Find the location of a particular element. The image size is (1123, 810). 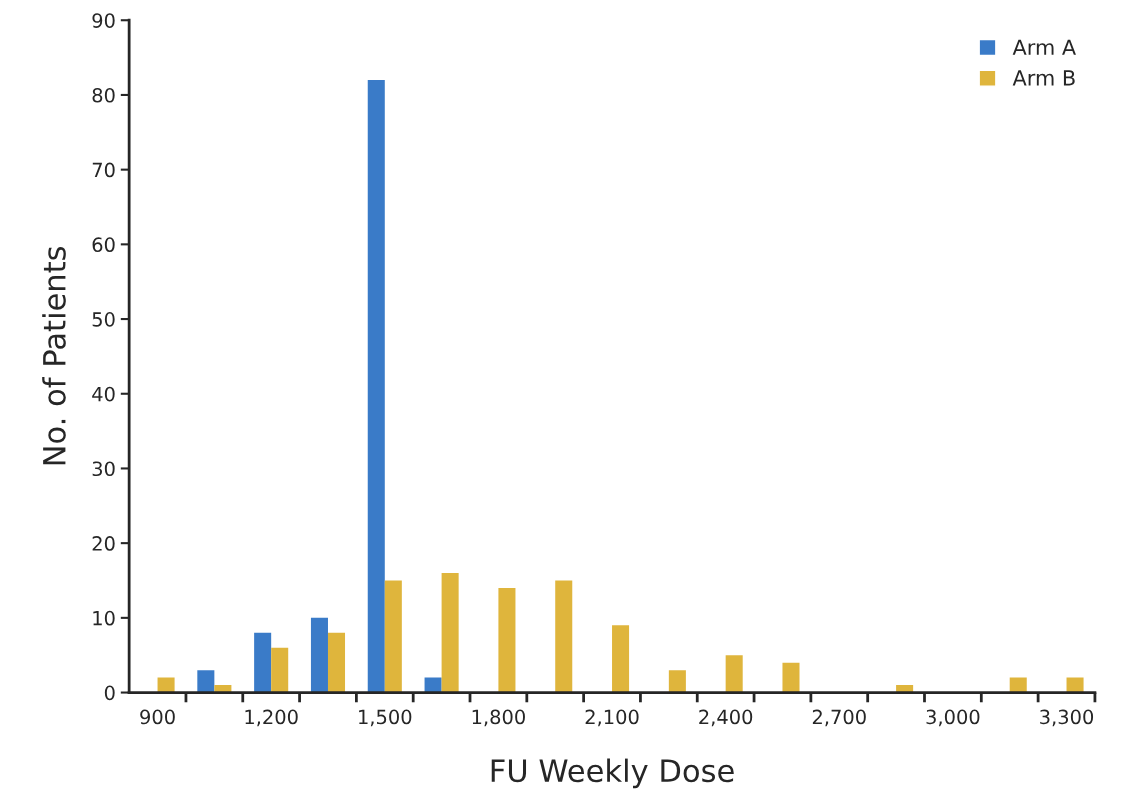

y-tick-label: 20 is located at coordinates (103, 543).